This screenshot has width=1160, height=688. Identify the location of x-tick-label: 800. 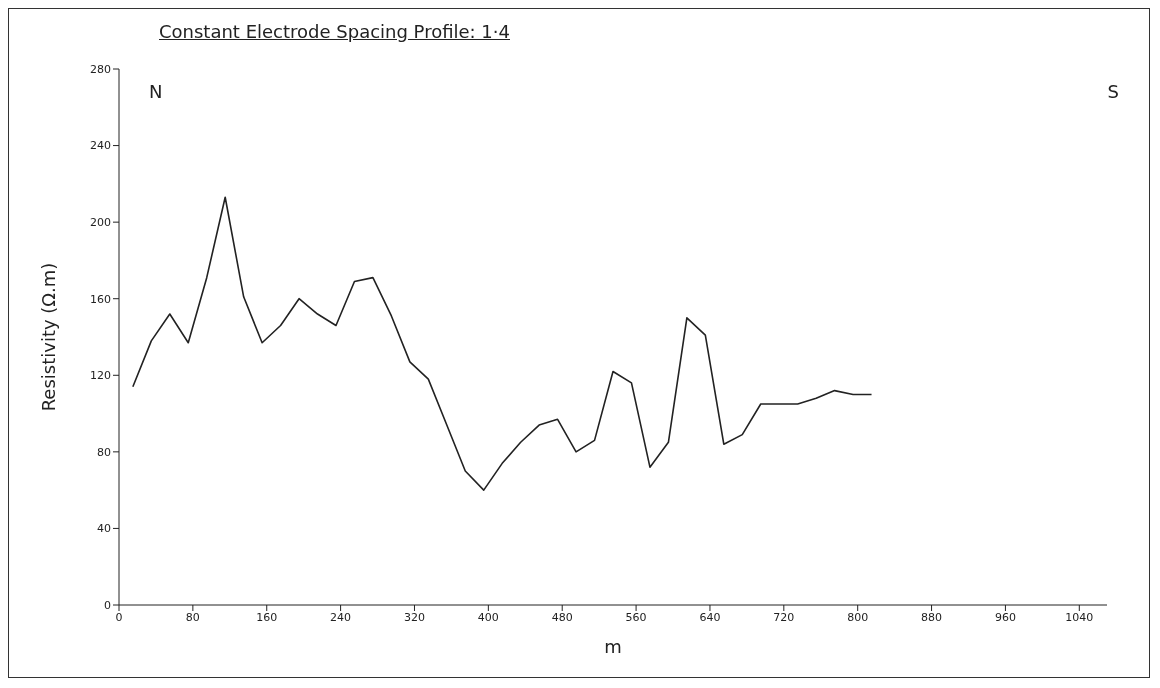
(858, 617).